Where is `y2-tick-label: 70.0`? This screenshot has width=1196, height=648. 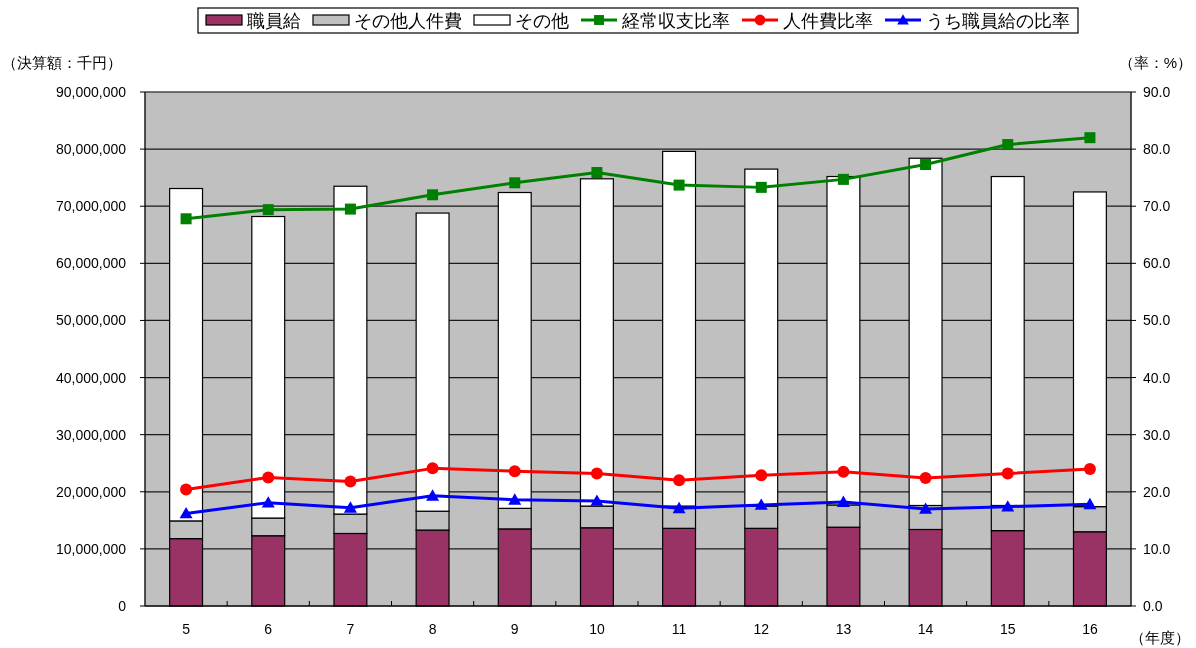
y2-tick-label: 70.0 is located at coordinates (1157, 206).